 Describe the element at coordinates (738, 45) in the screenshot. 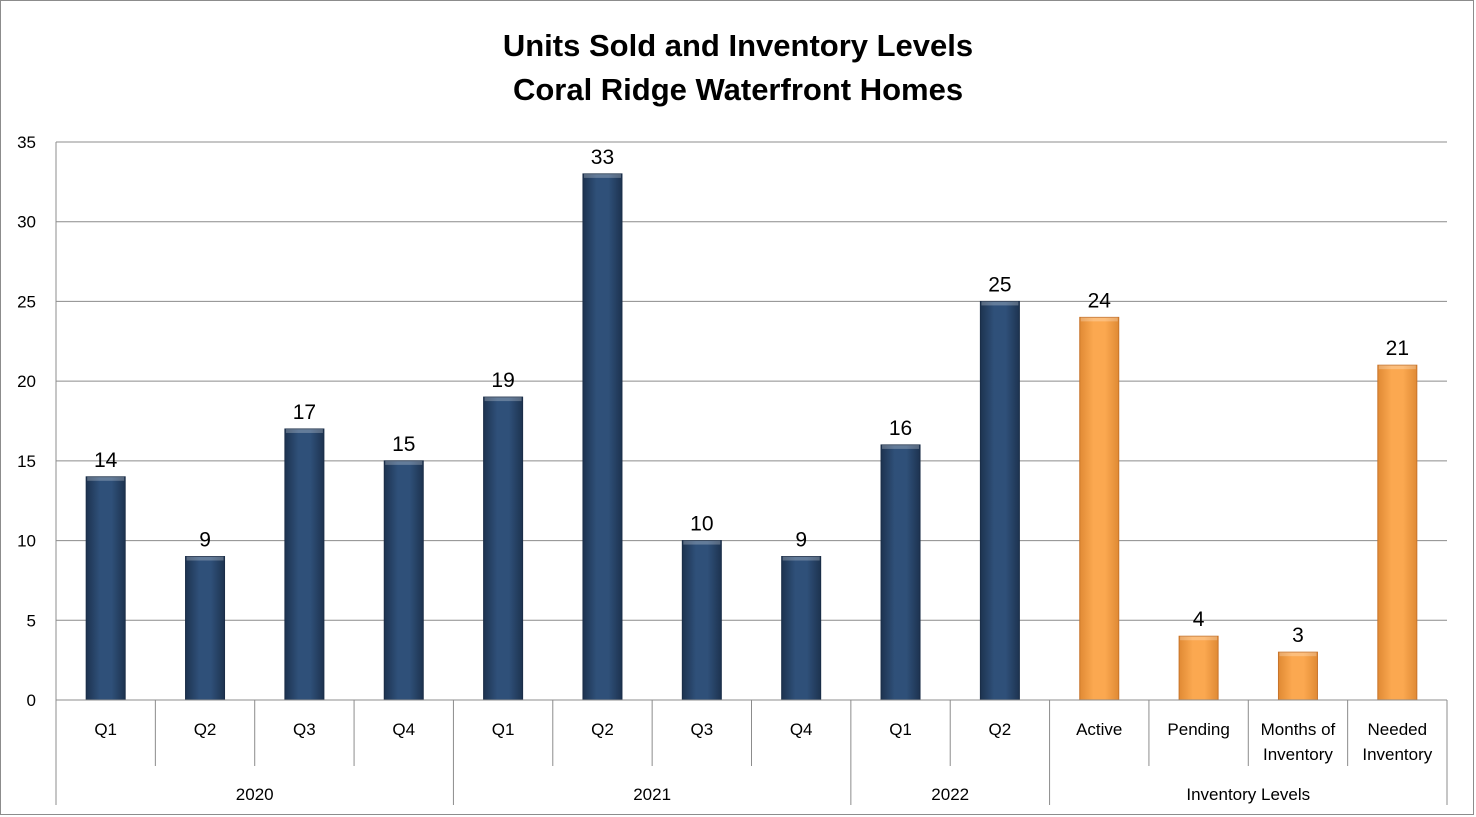

I see `chart-title-line-1: Units Sold and Inventory Levels` at that location.